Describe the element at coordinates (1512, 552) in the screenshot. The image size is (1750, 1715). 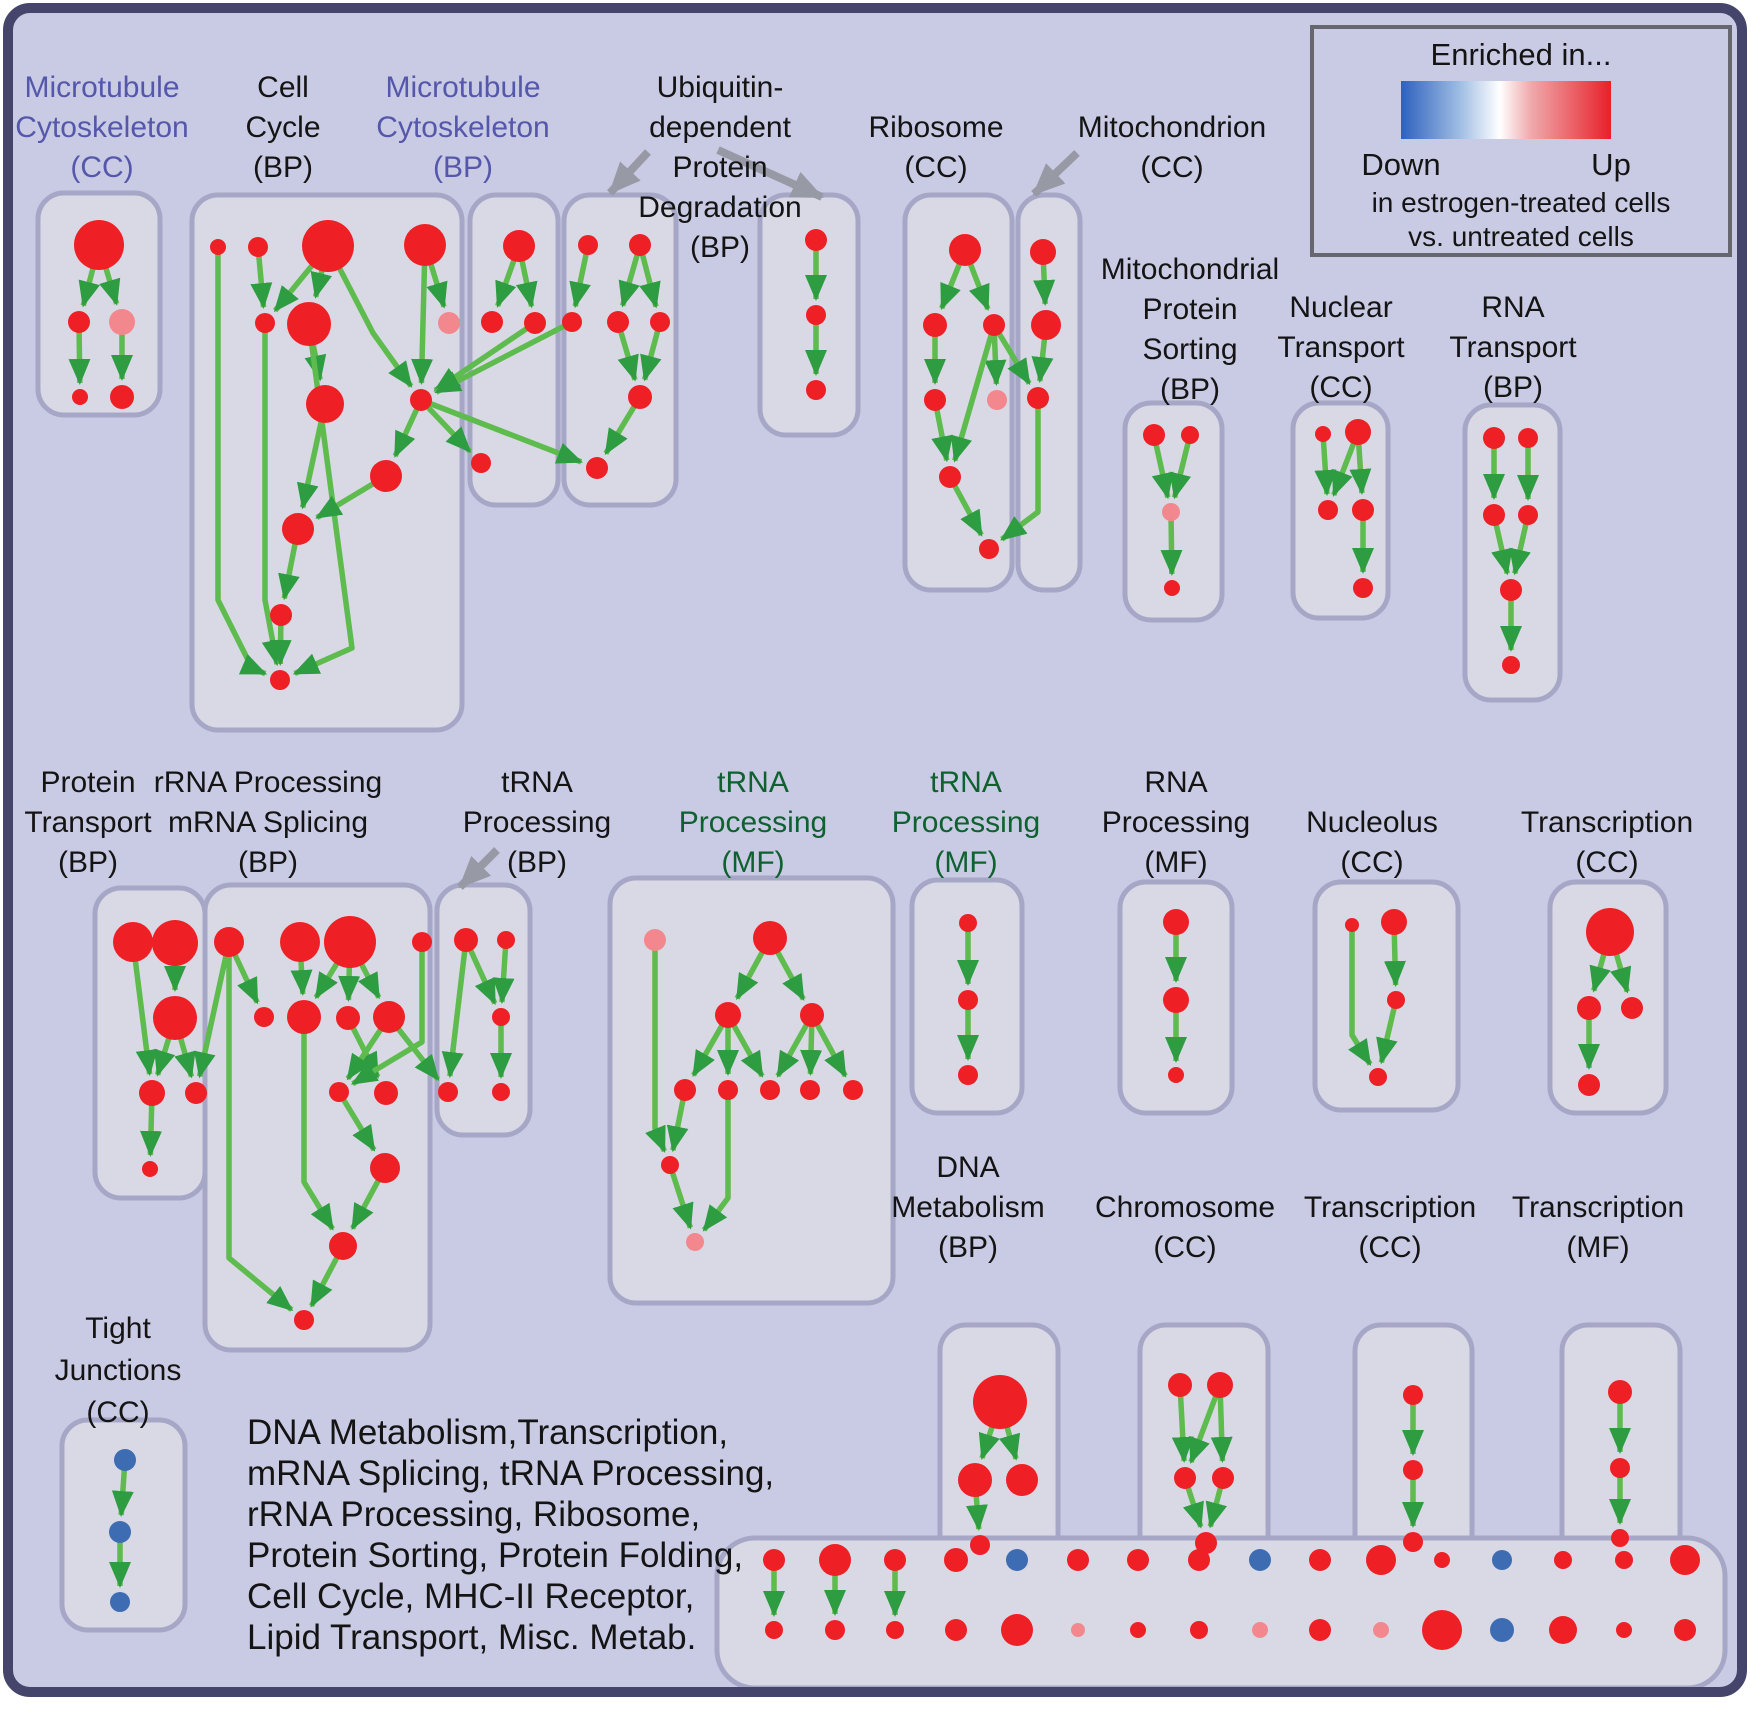
I see `cluster-box-rna-transport` at that location.